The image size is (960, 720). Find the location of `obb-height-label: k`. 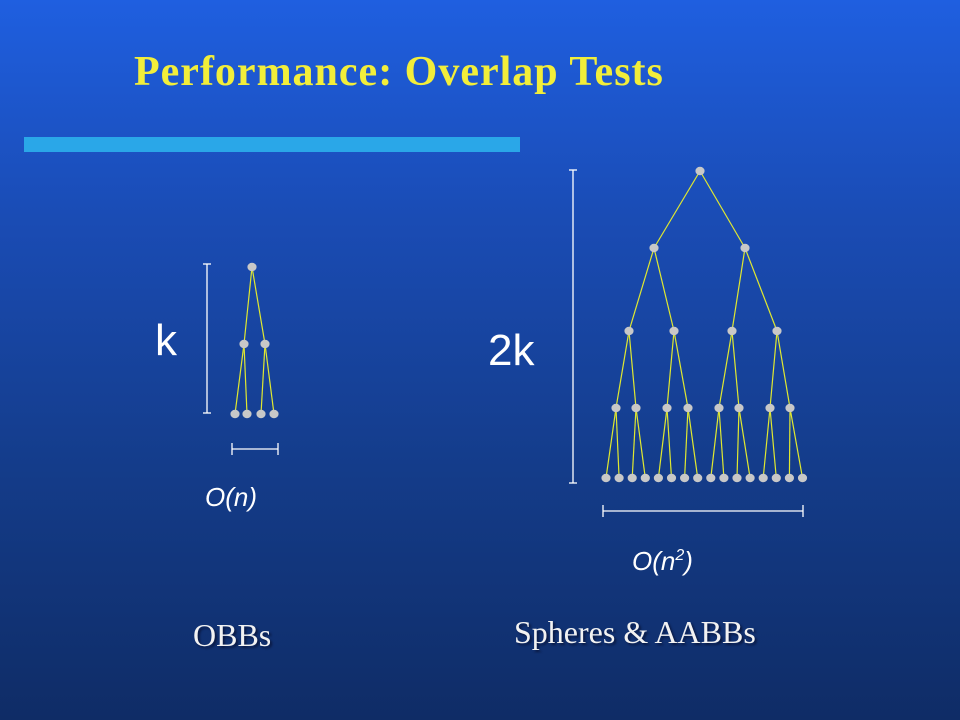

obb-height-label: k is located at coordinates (166, 340).